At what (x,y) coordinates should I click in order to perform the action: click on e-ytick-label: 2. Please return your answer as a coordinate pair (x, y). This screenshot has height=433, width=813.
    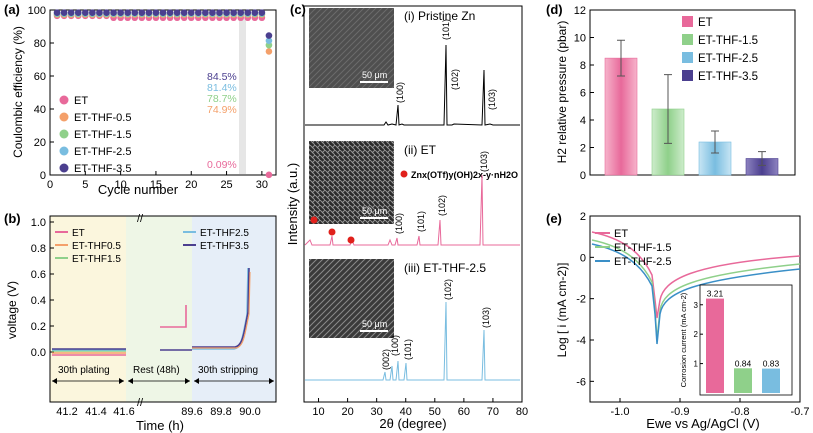
    Looking at the image, I should click on (583, 217).